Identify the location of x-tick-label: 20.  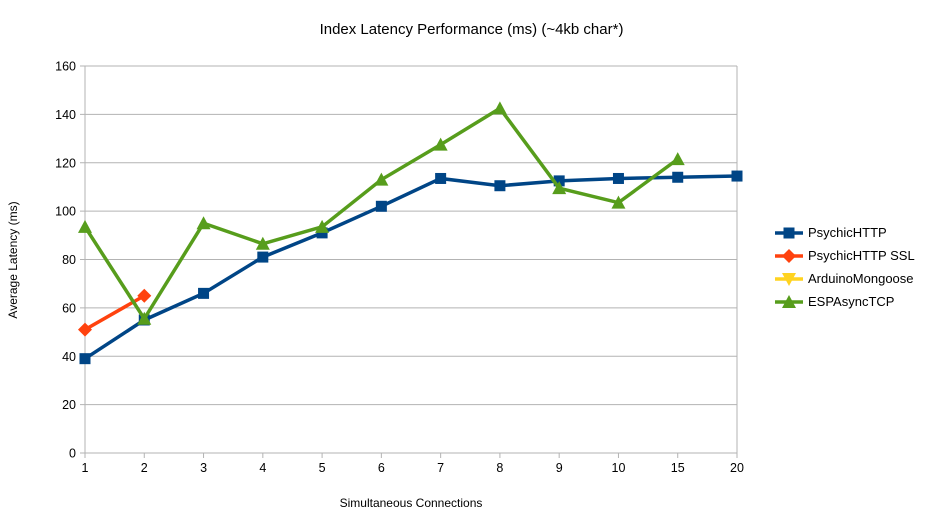
(737, 468).